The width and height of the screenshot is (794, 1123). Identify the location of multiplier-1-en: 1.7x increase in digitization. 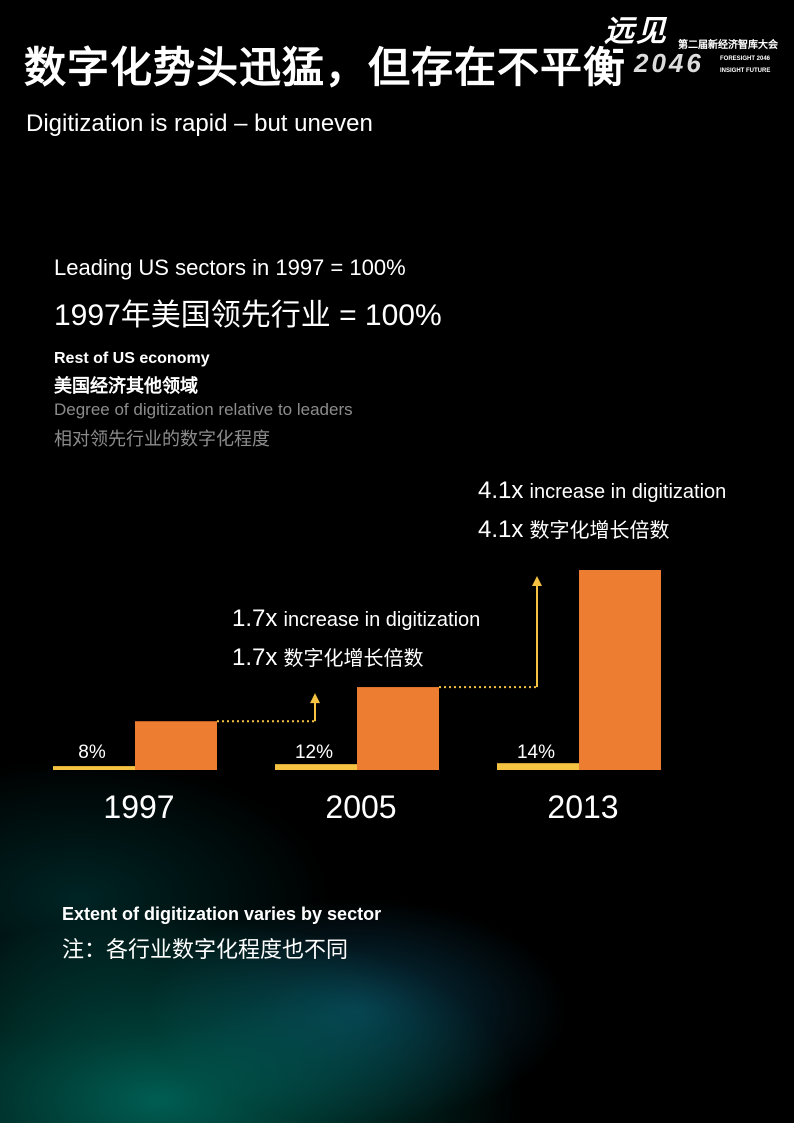
(356, 619).